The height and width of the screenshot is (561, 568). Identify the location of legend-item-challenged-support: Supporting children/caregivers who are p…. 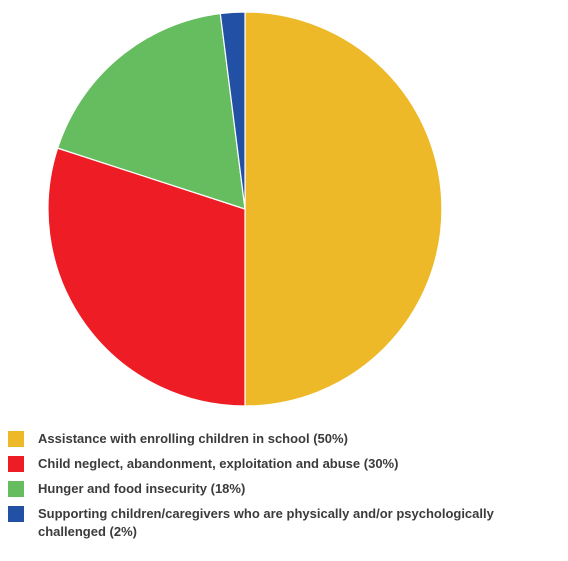
(285, 523).